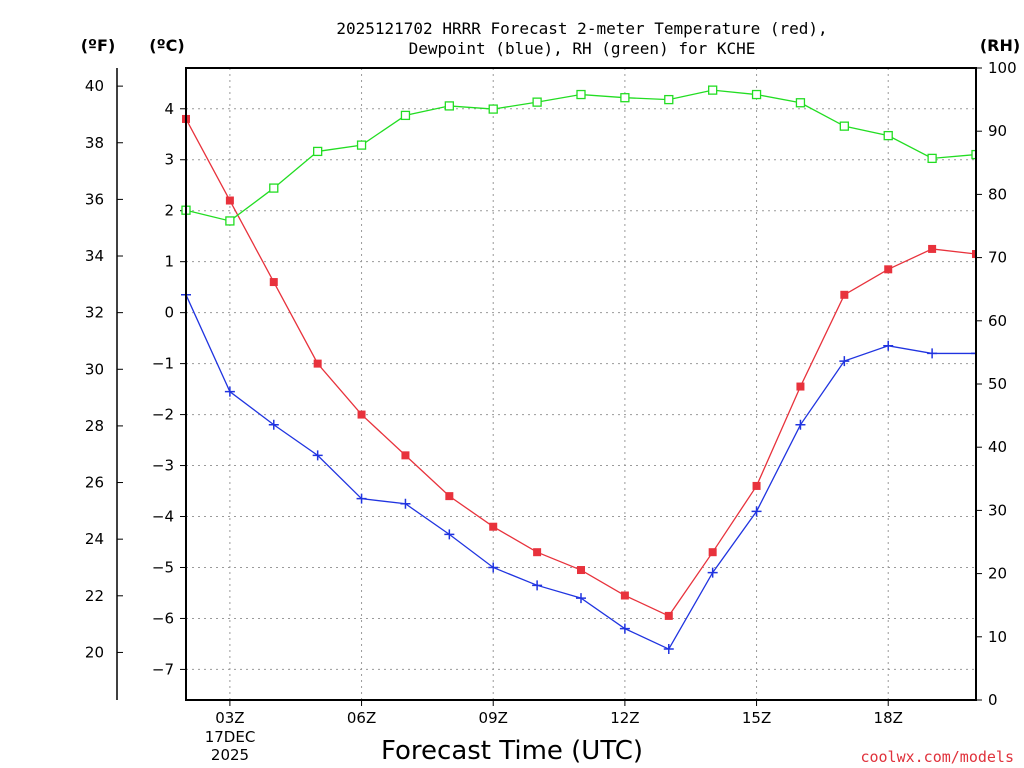 Image resolution: width=1024 pixels, height=768 pixels. What do you see at coordinates (169, 313) in the screenshot?
I see `celsius-tick-label: 0` at bounding box center [169, 313].